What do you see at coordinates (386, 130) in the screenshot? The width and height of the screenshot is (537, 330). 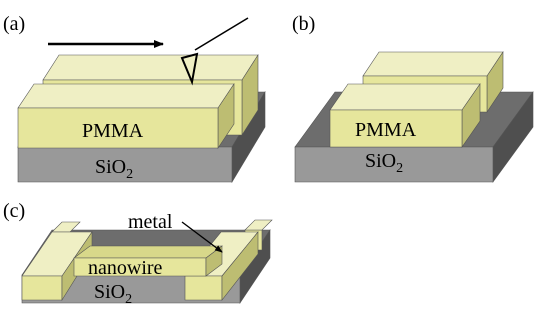 I see `panel-b-pmma-label: PMMA` at bounding box center [386, 130].